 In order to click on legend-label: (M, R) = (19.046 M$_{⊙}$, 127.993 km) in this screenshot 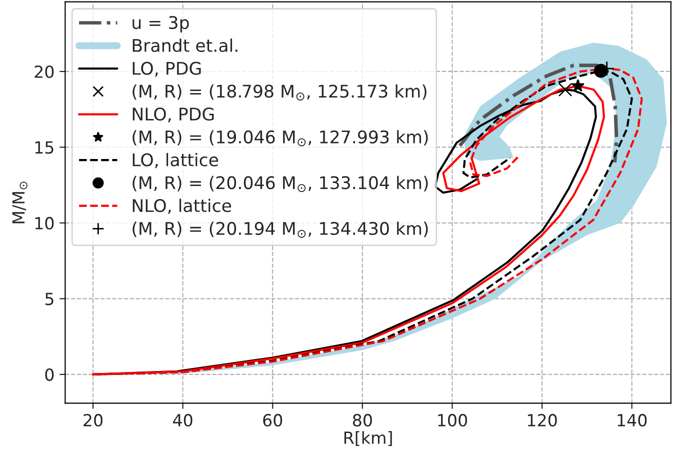, I will do `click(280, 138)`.